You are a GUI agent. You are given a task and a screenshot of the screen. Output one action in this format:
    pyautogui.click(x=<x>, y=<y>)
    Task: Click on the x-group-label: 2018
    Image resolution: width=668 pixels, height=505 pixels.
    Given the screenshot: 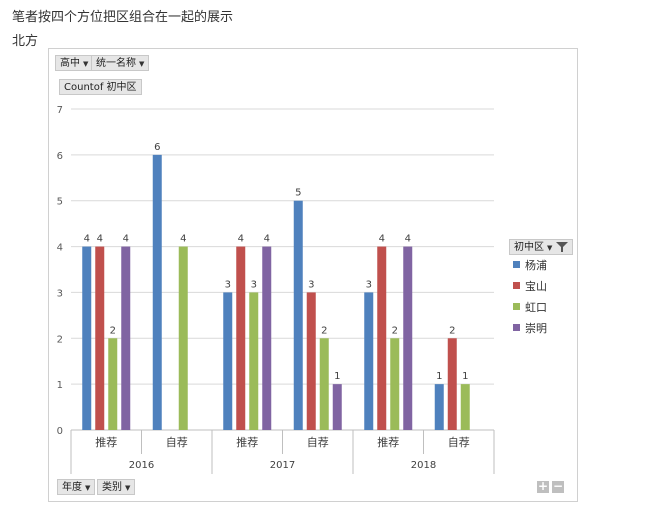 What is the action you would take?
    pyautogui.click(x=423, y=465)
    